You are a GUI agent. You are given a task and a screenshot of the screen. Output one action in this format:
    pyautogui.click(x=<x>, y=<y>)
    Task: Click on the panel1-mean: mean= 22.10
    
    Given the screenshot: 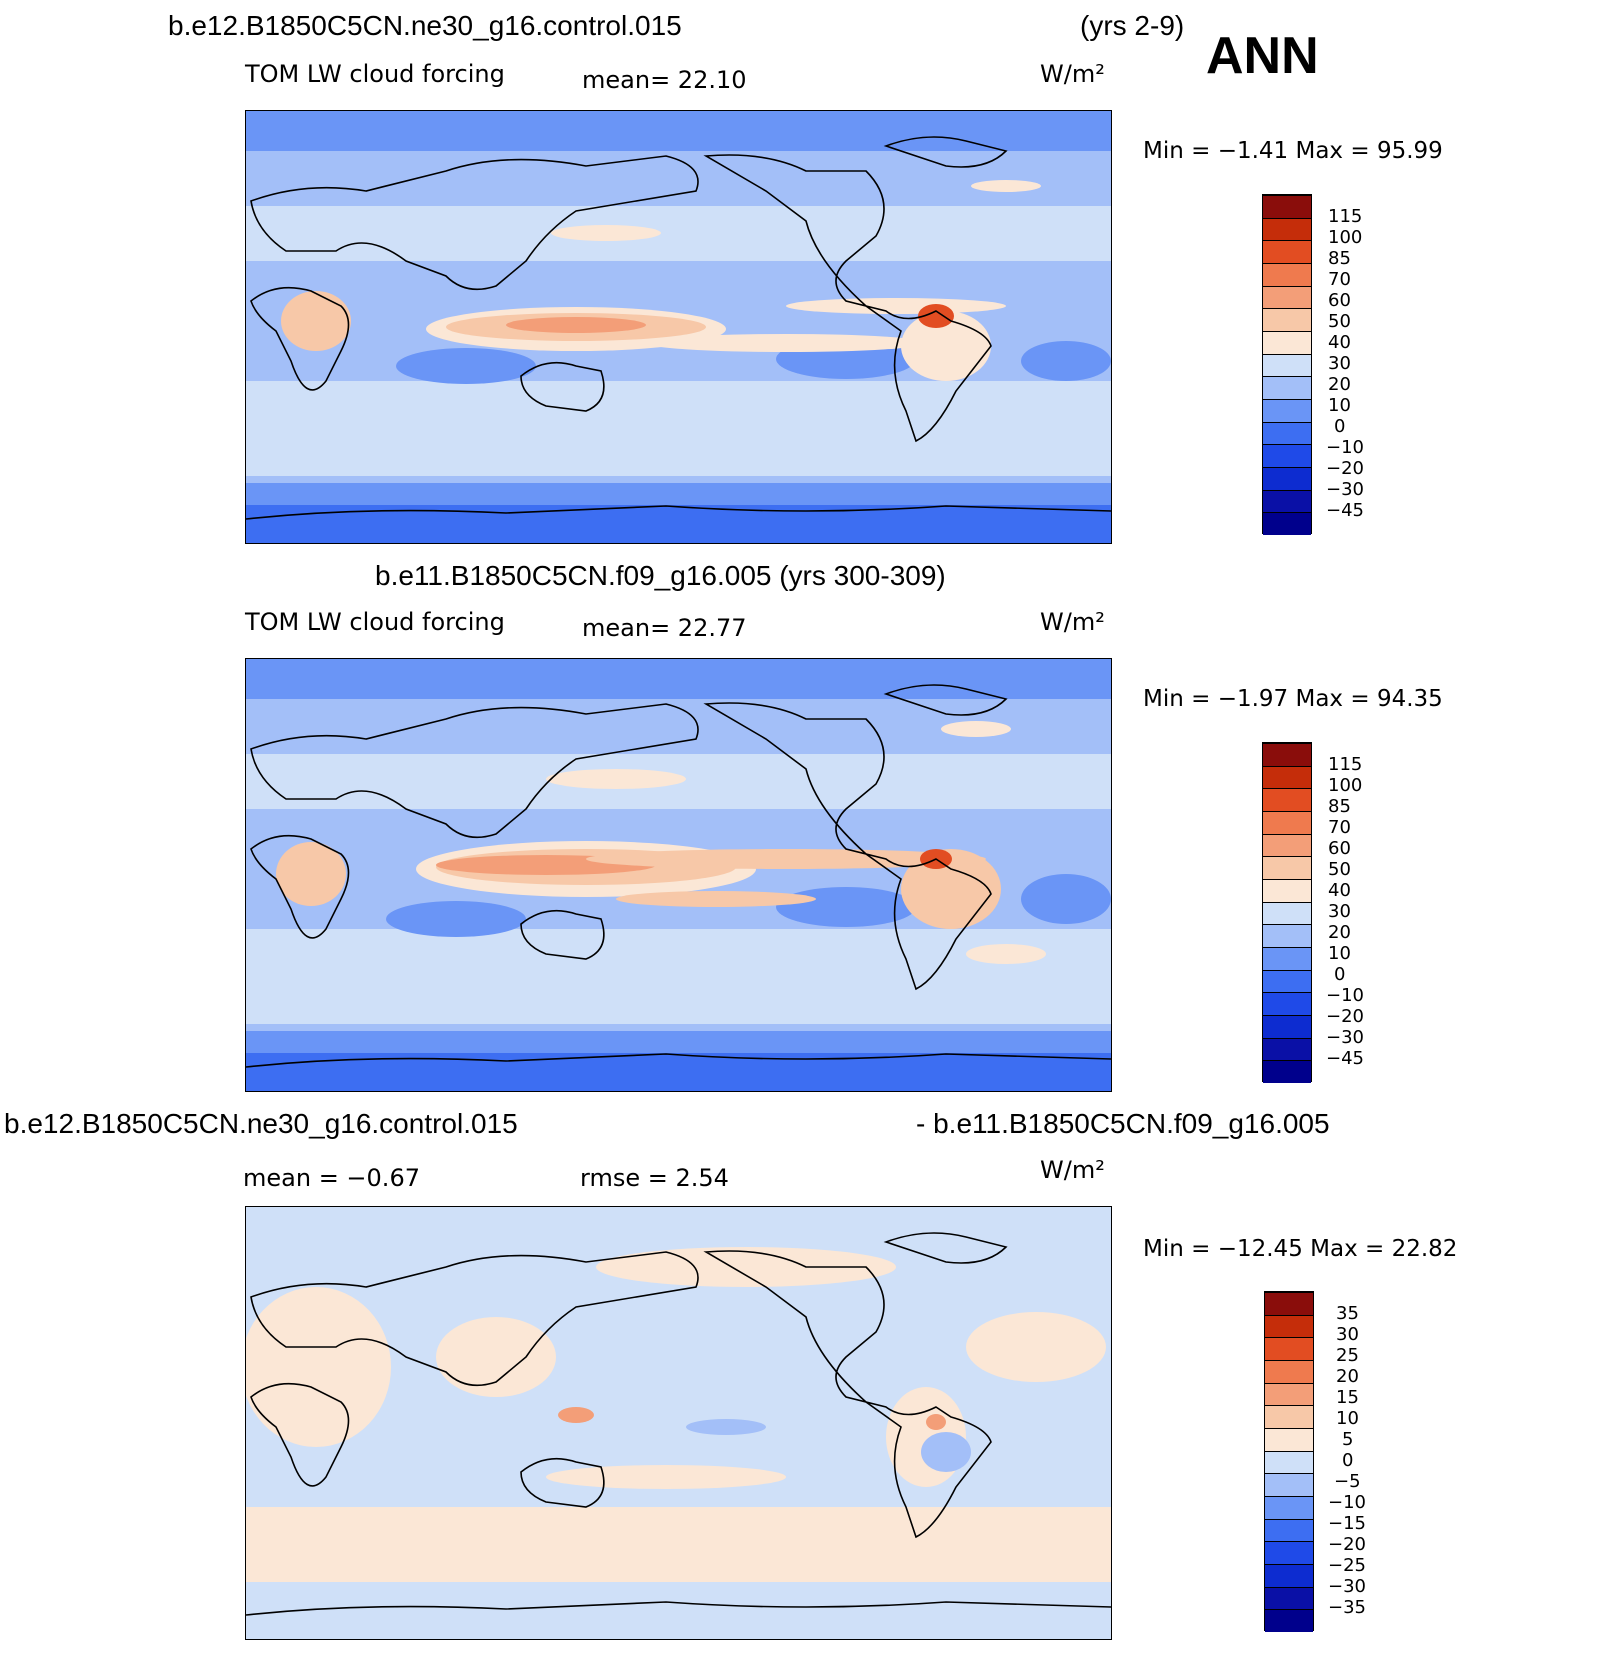 What is the action you would take?
    pyautogui.click(x=664, y=80)
    